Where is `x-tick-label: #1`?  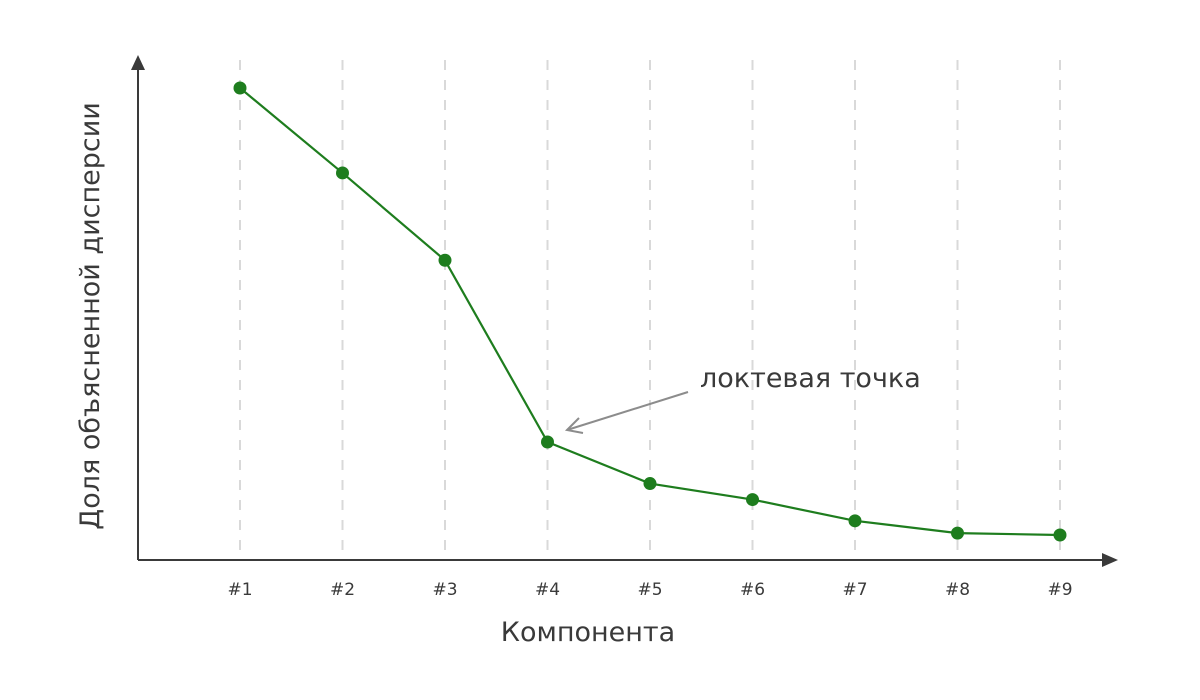 x-tick-label: #1 is located at coordinates (239, 590).